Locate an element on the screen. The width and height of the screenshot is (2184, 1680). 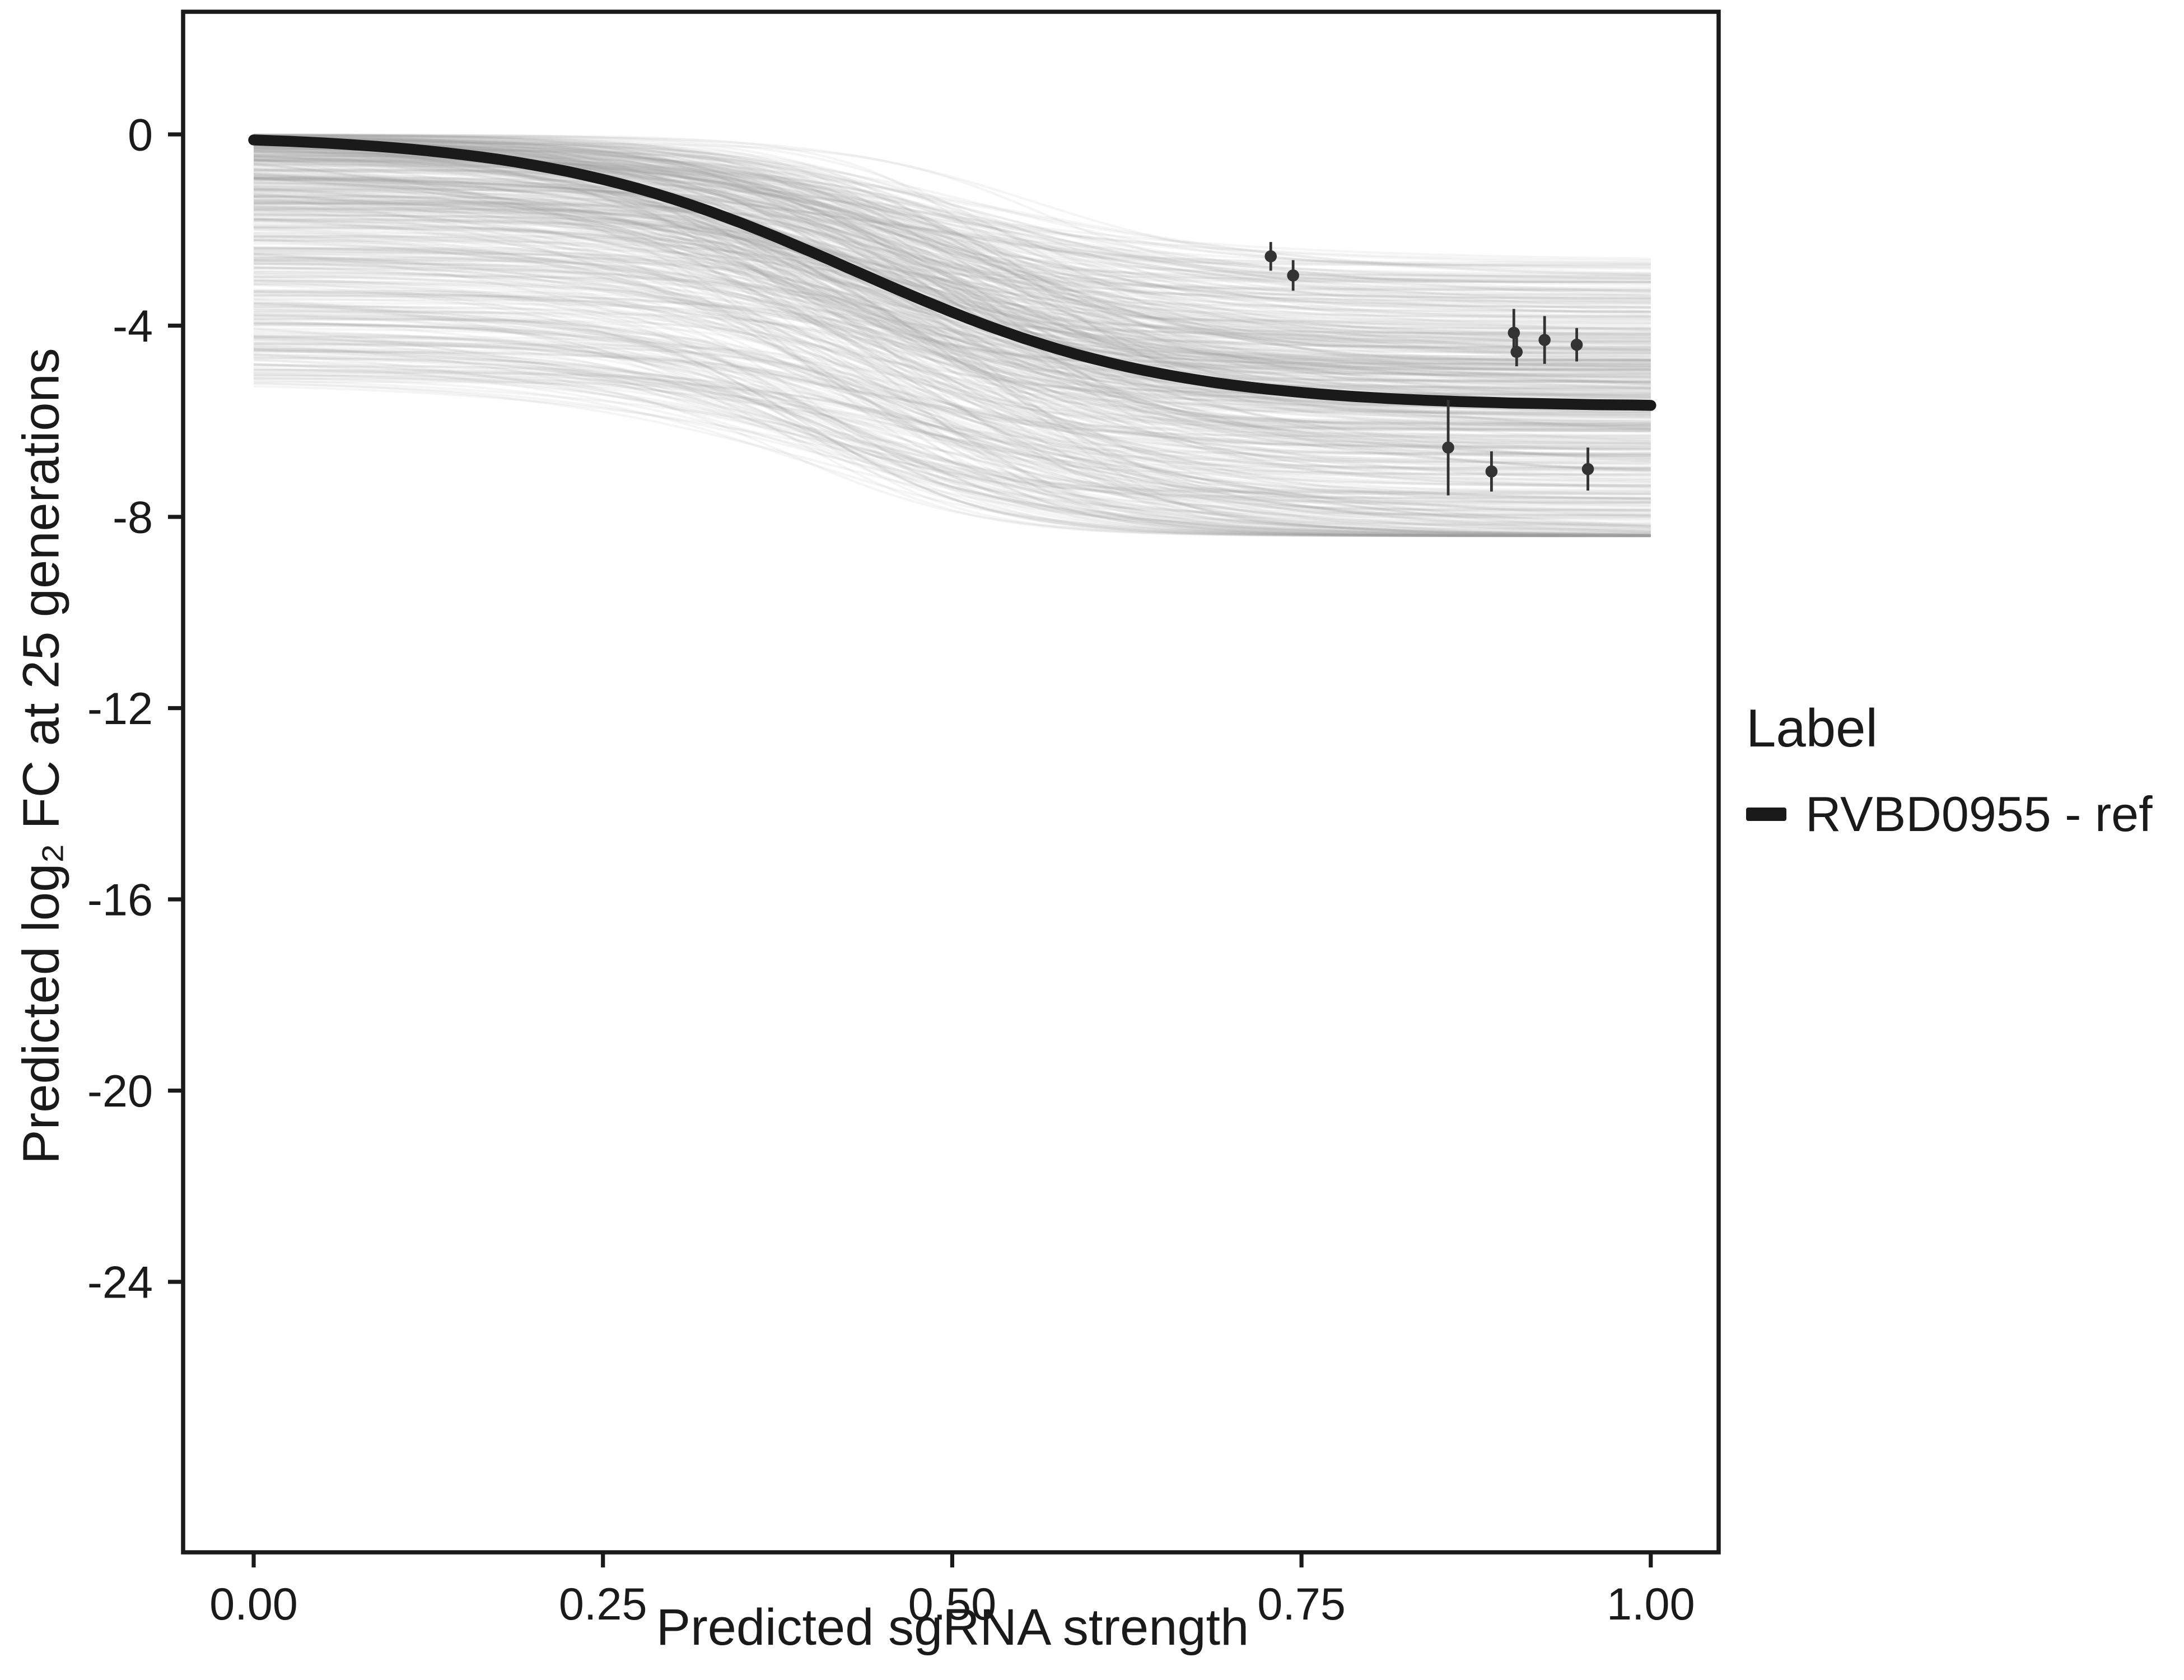
legend-title: Label is located at coordinates (1812, 728).